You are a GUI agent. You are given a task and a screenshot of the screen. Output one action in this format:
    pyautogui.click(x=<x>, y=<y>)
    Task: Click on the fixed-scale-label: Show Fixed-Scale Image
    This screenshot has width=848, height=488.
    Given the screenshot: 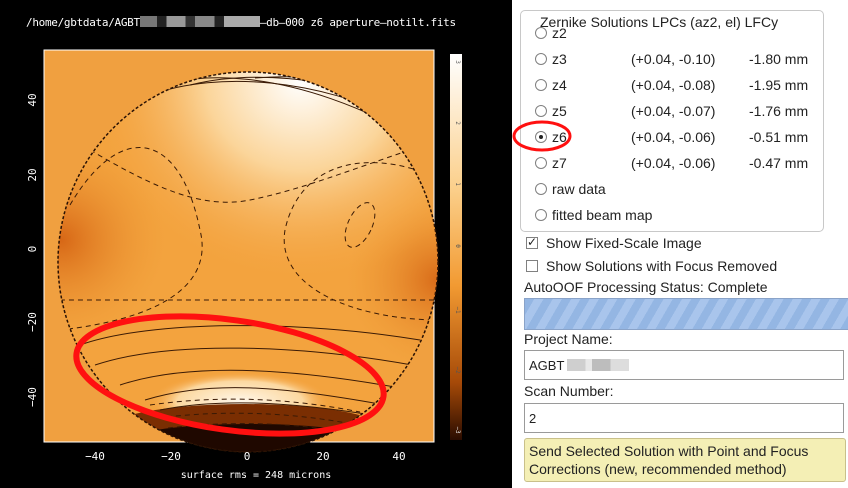 What is the action you would take?
    pyautogui.click(x=624, y=243)
    